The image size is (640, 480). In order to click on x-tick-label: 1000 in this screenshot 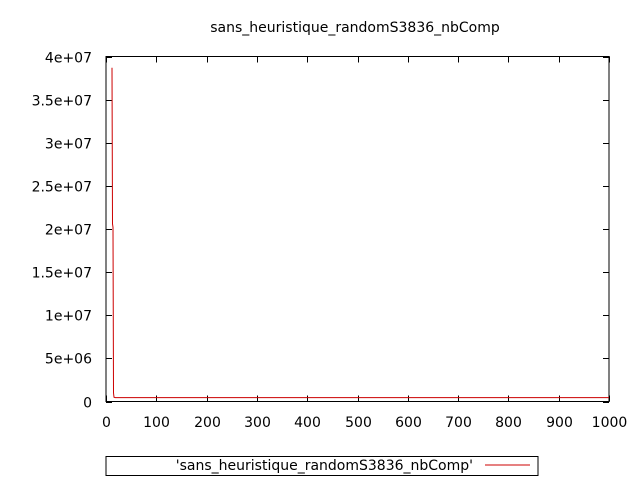, I will do `click(610, 423)`.